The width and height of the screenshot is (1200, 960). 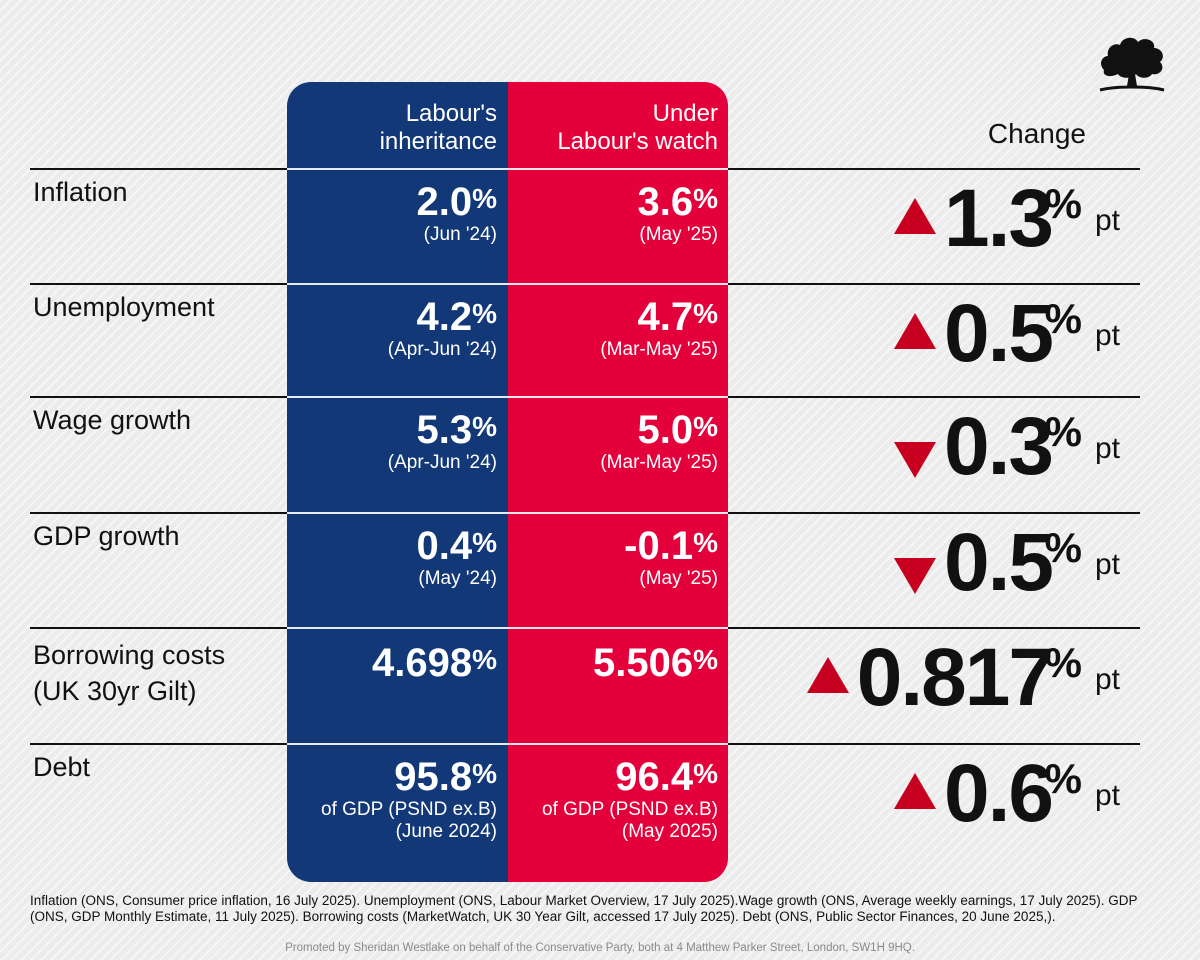 I want to click on value-period-note: (May 2025), so click(x=669, y=831).